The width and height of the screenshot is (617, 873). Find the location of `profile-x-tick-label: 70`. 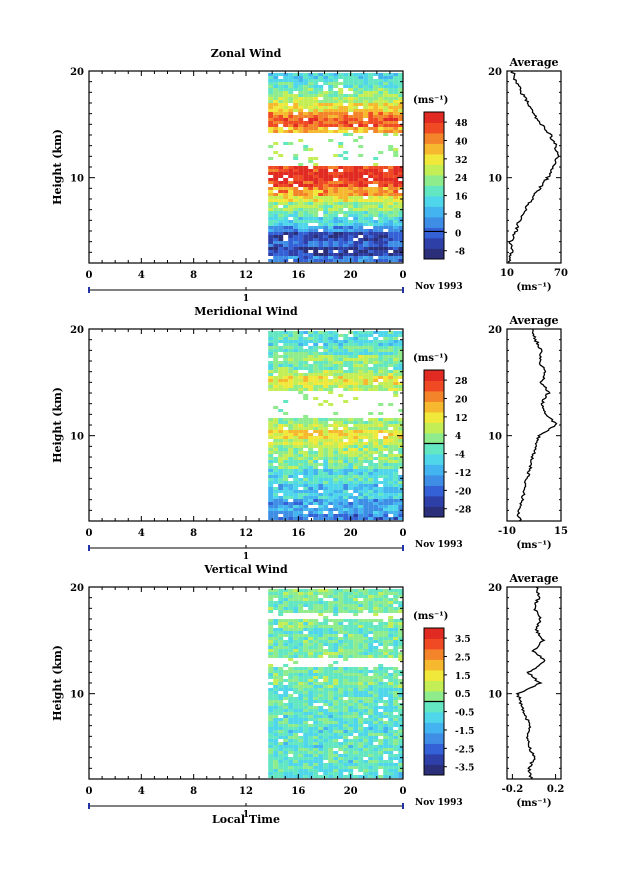

profile-x-tick-label: 70 is located at coordinates (561, 273).